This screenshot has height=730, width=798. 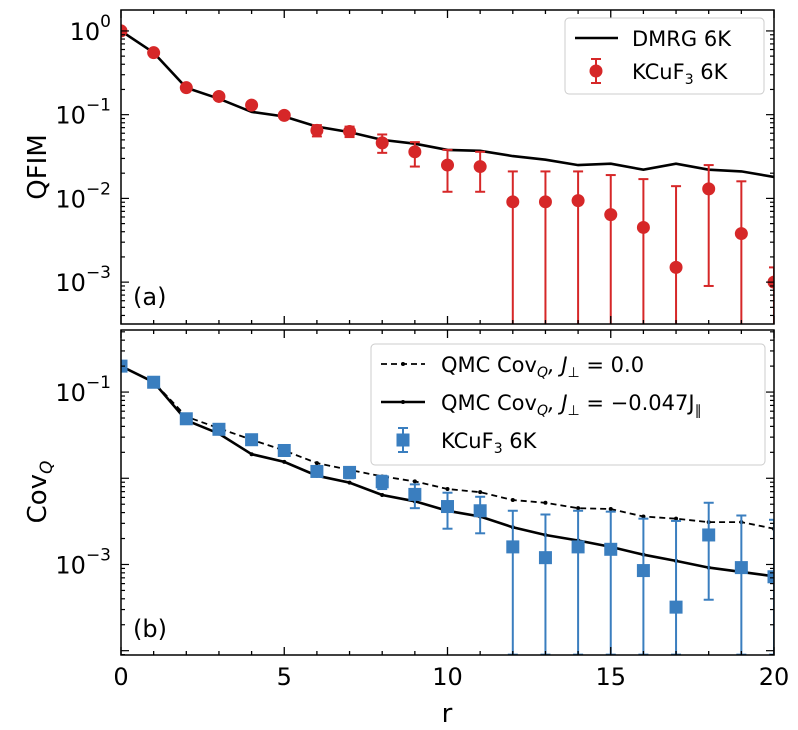 I want to click on legend-kcuf3-b-label: KCuF3 6K, so click(x=489, y=443).